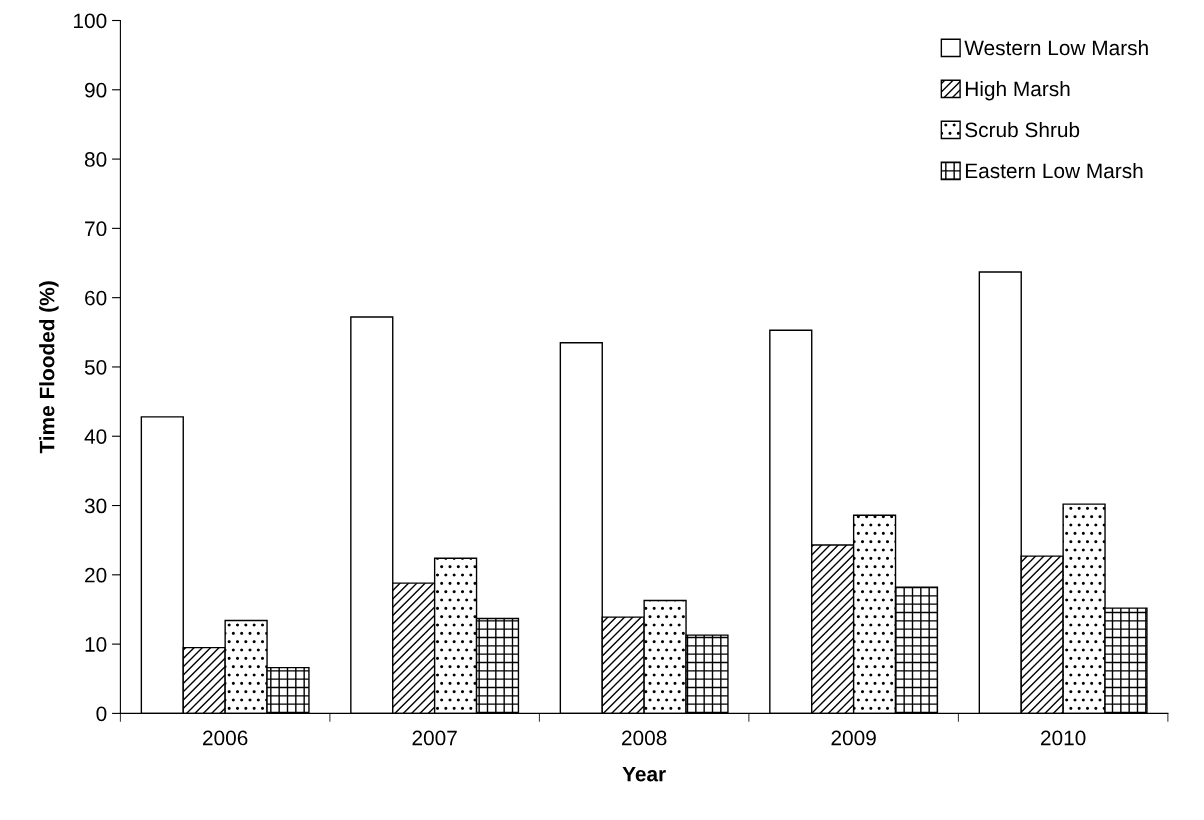 This screenshot has width=1204, height=820. What do you see at coordinates (1054, 170) in the screenshot?
I see `legend-label: Eastern Low Marsh` at bounding box center [1054, 170].